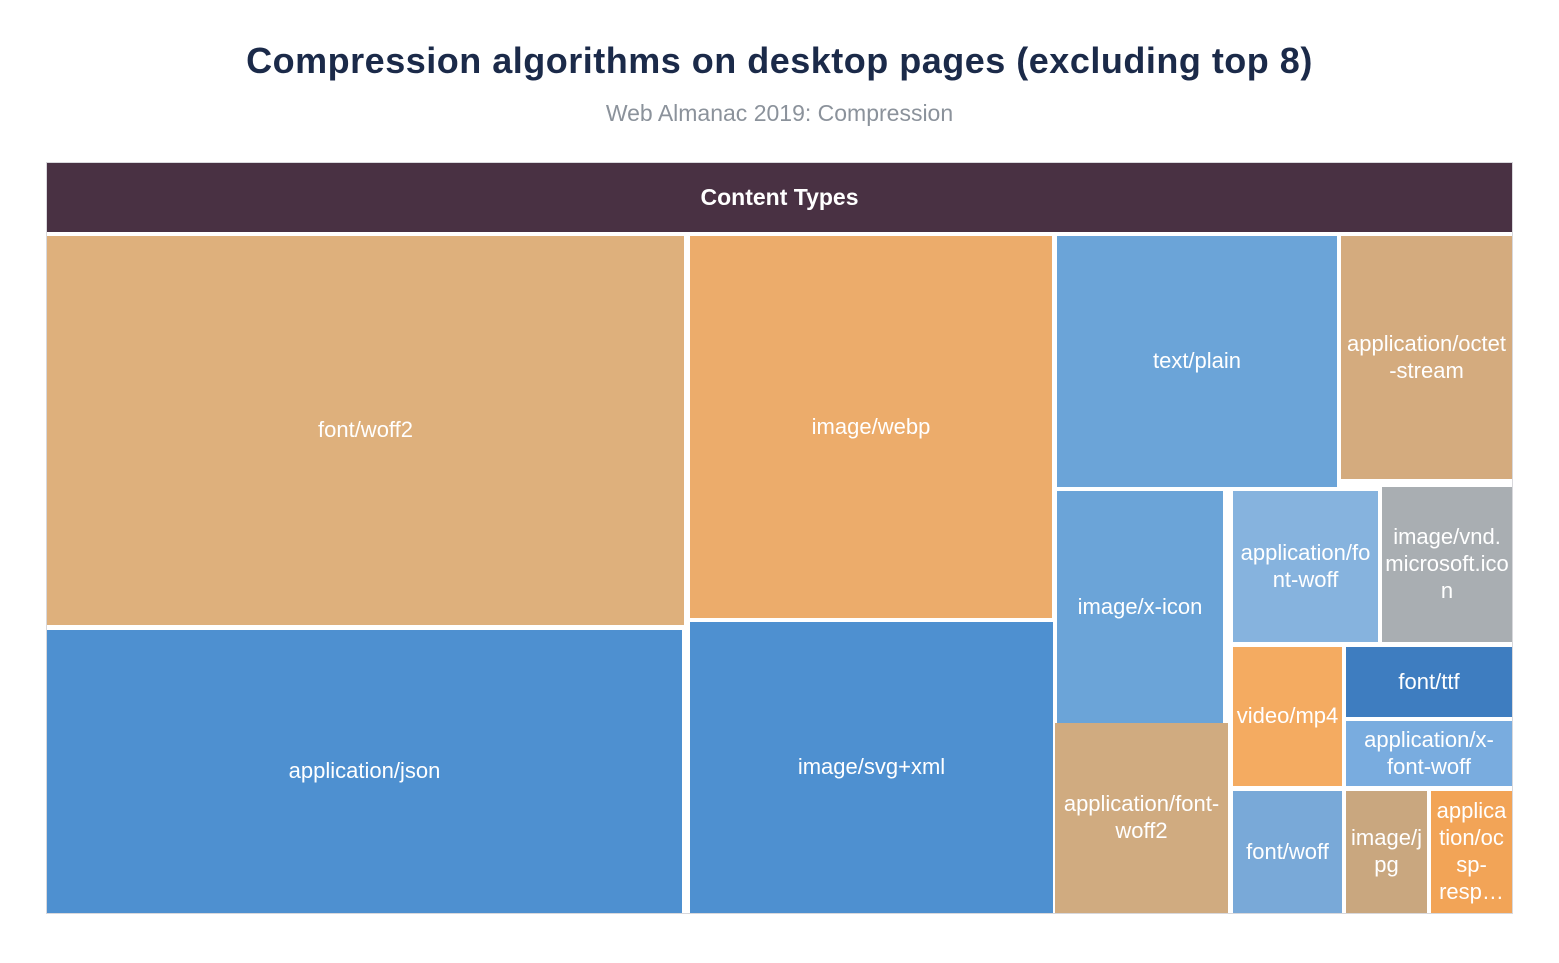 The image size is (1559, 963). I want to click on treemap-cell-application-font-woff2: application/font-woff2, so click(1141, 818).